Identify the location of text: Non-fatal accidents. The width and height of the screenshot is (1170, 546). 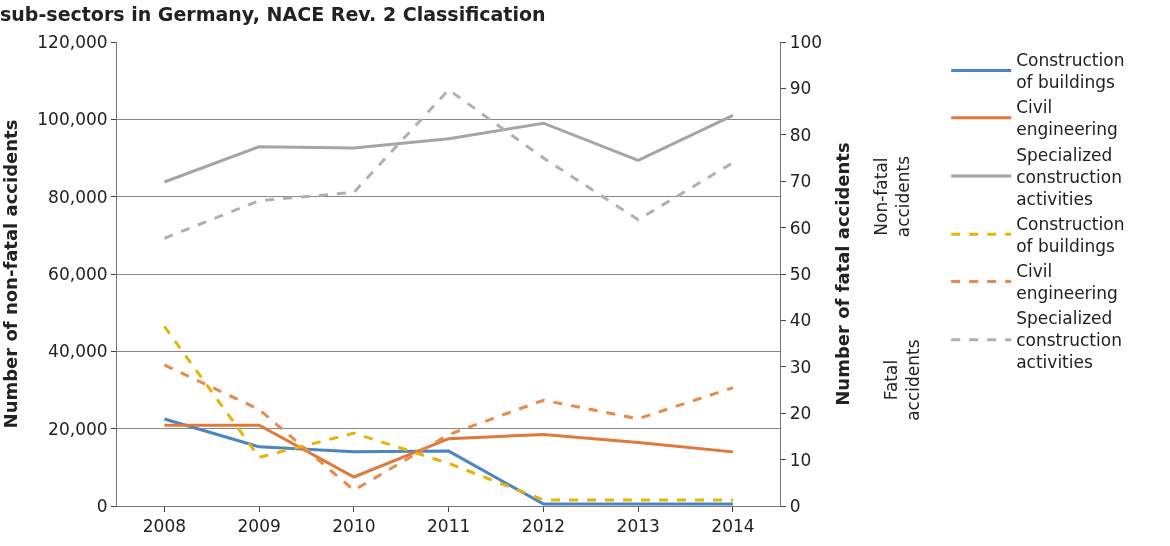
(891, 196).